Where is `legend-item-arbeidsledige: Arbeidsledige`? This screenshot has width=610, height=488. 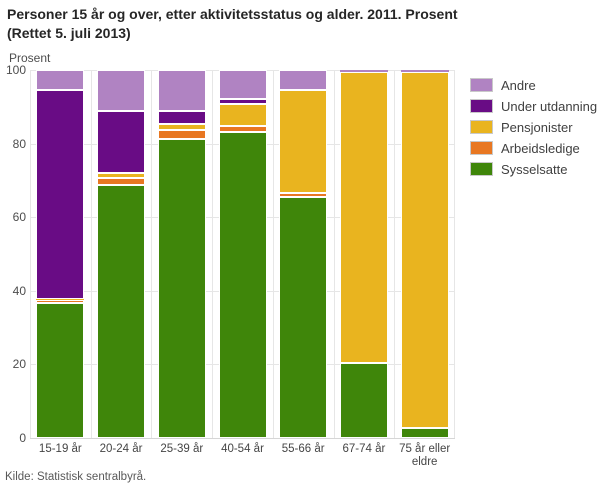 legend-item-arbeidsledige: Arbeidsledige is located at coordinates (533, 148).